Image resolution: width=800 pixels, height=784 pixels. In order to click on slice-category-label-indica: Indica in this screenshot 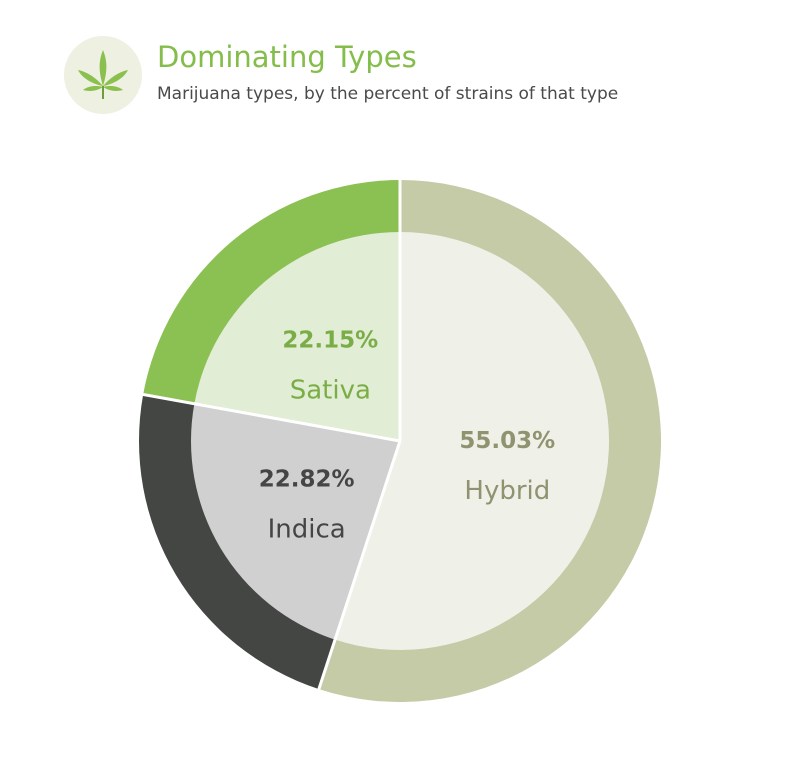, I will do `click(307, 530)`.